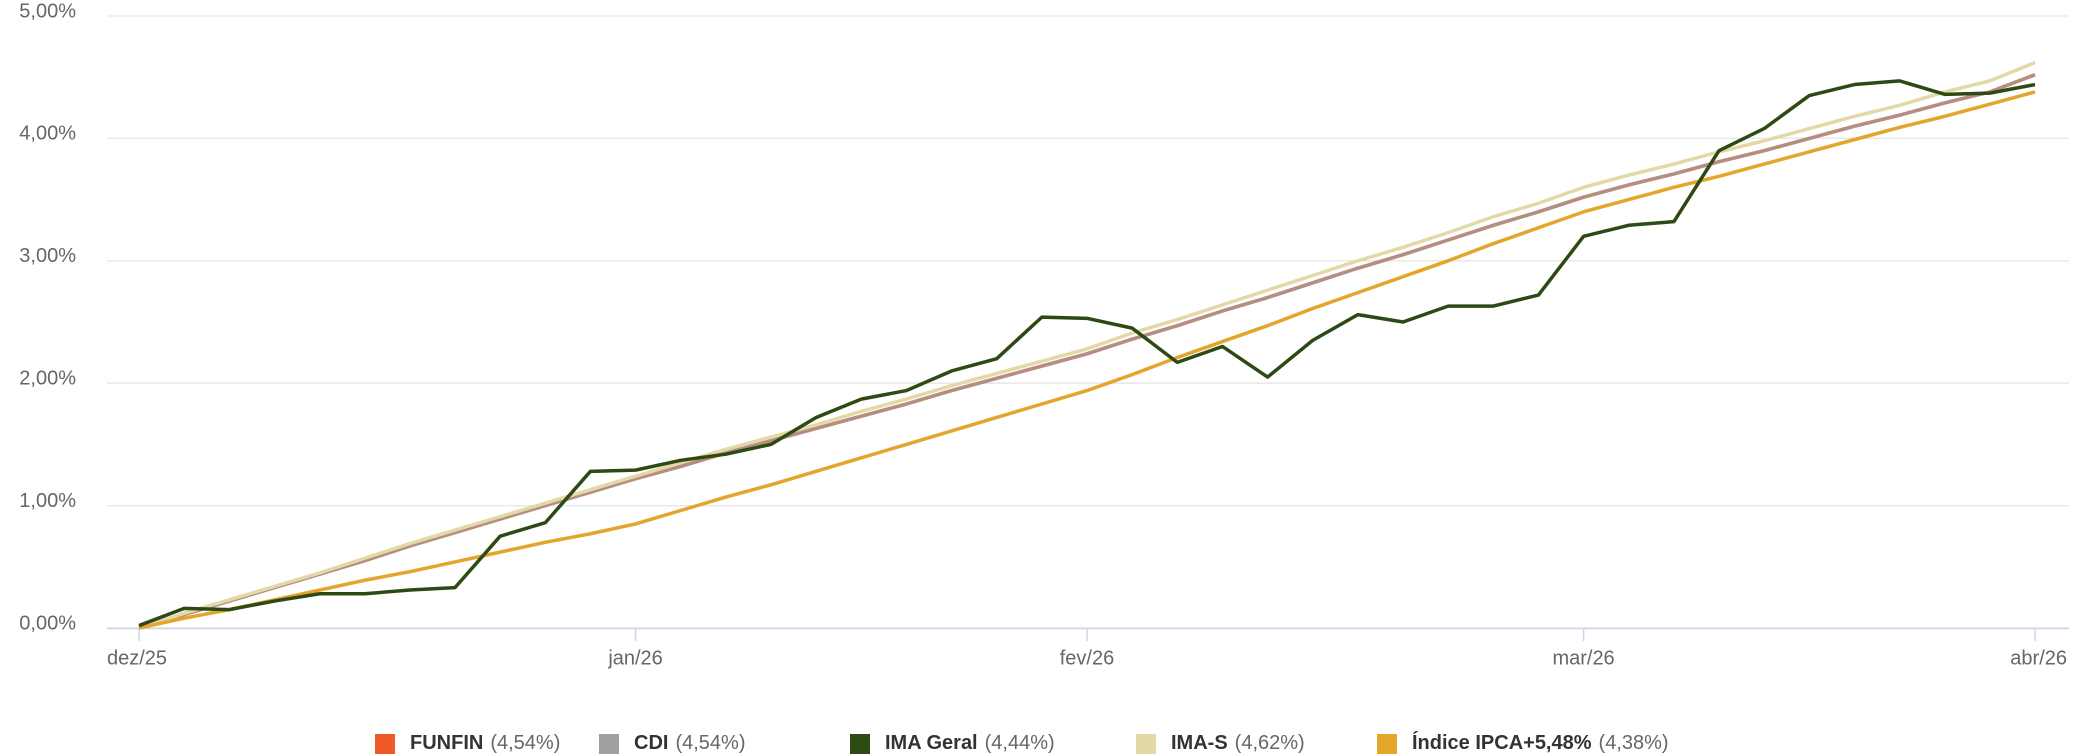 This screenshot has height=756, width=2085. What do you see at coordinates (47, 134) in the screenshot?
I see `y-tick-label: 4,00%` at bounding box center [47, 134].